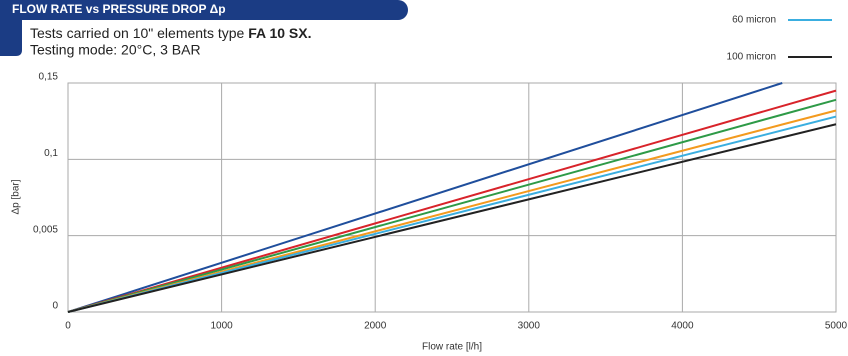 This screenshot has width=848, height=356. What do you see at coordinates (754, 20) in the screenshot?
I see `legend-label: 60 micron` at bounding box center [754, 20].